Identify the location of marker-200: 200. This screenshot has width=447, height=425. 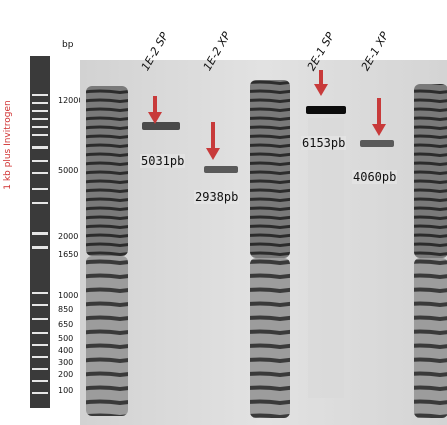
(66, 374).